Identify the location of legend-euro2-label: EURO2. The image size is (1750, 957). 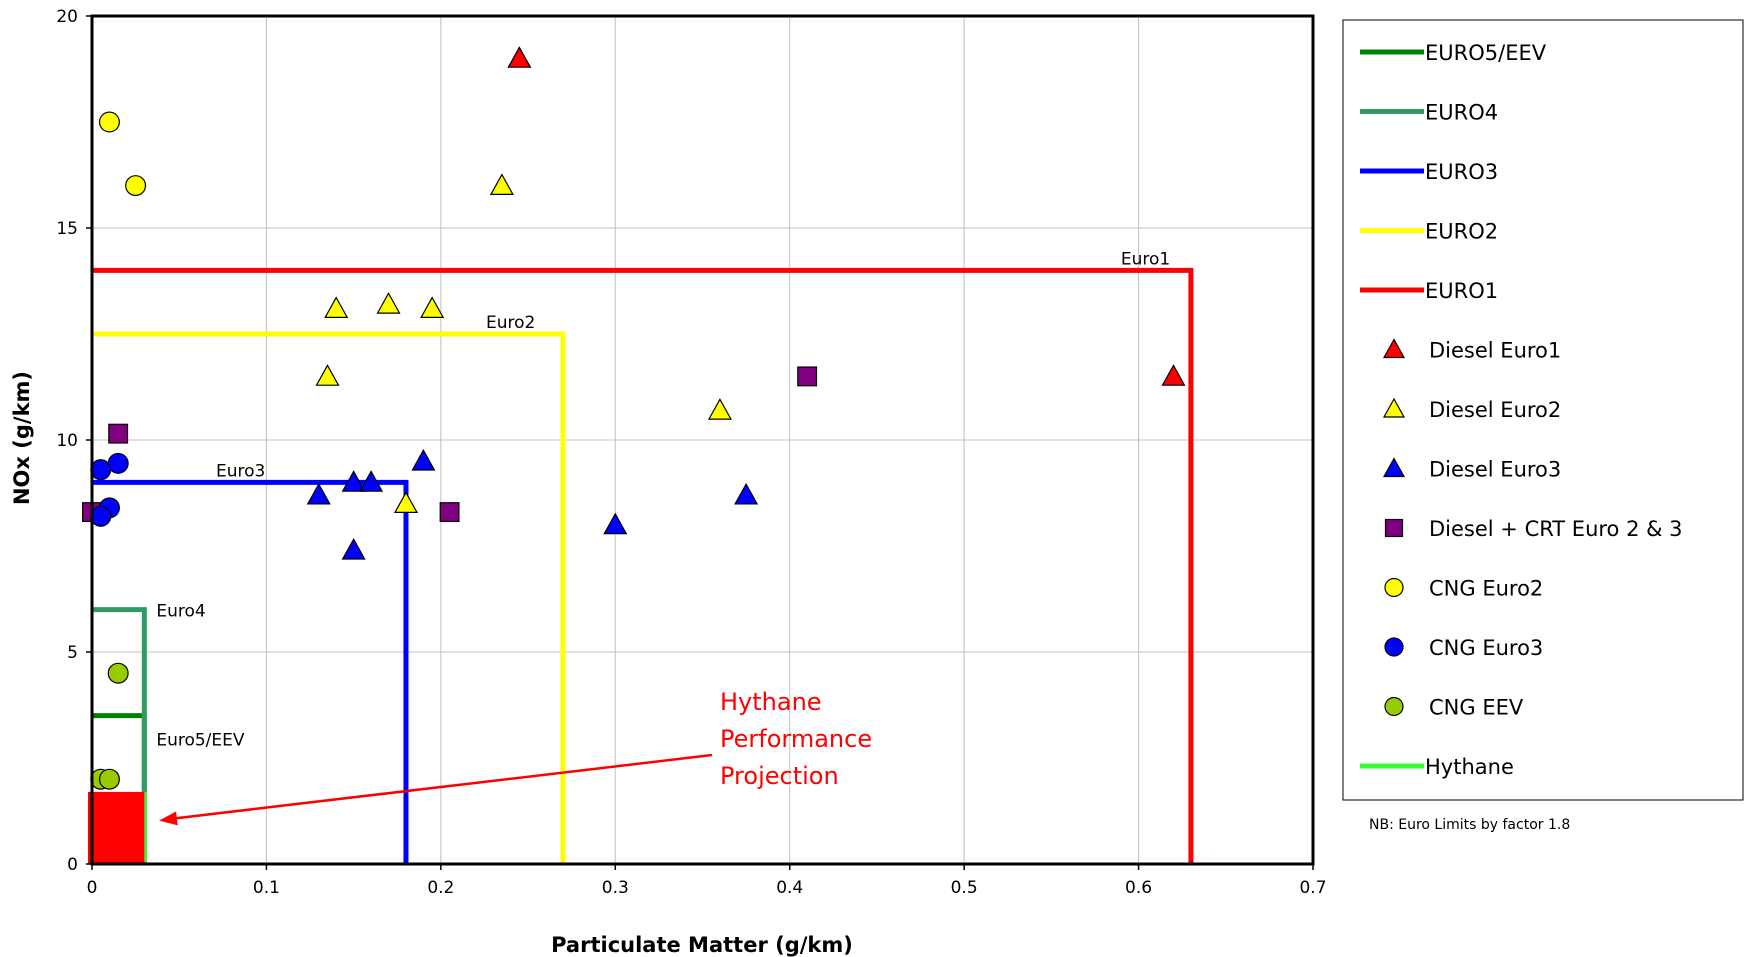
(1461, 232).